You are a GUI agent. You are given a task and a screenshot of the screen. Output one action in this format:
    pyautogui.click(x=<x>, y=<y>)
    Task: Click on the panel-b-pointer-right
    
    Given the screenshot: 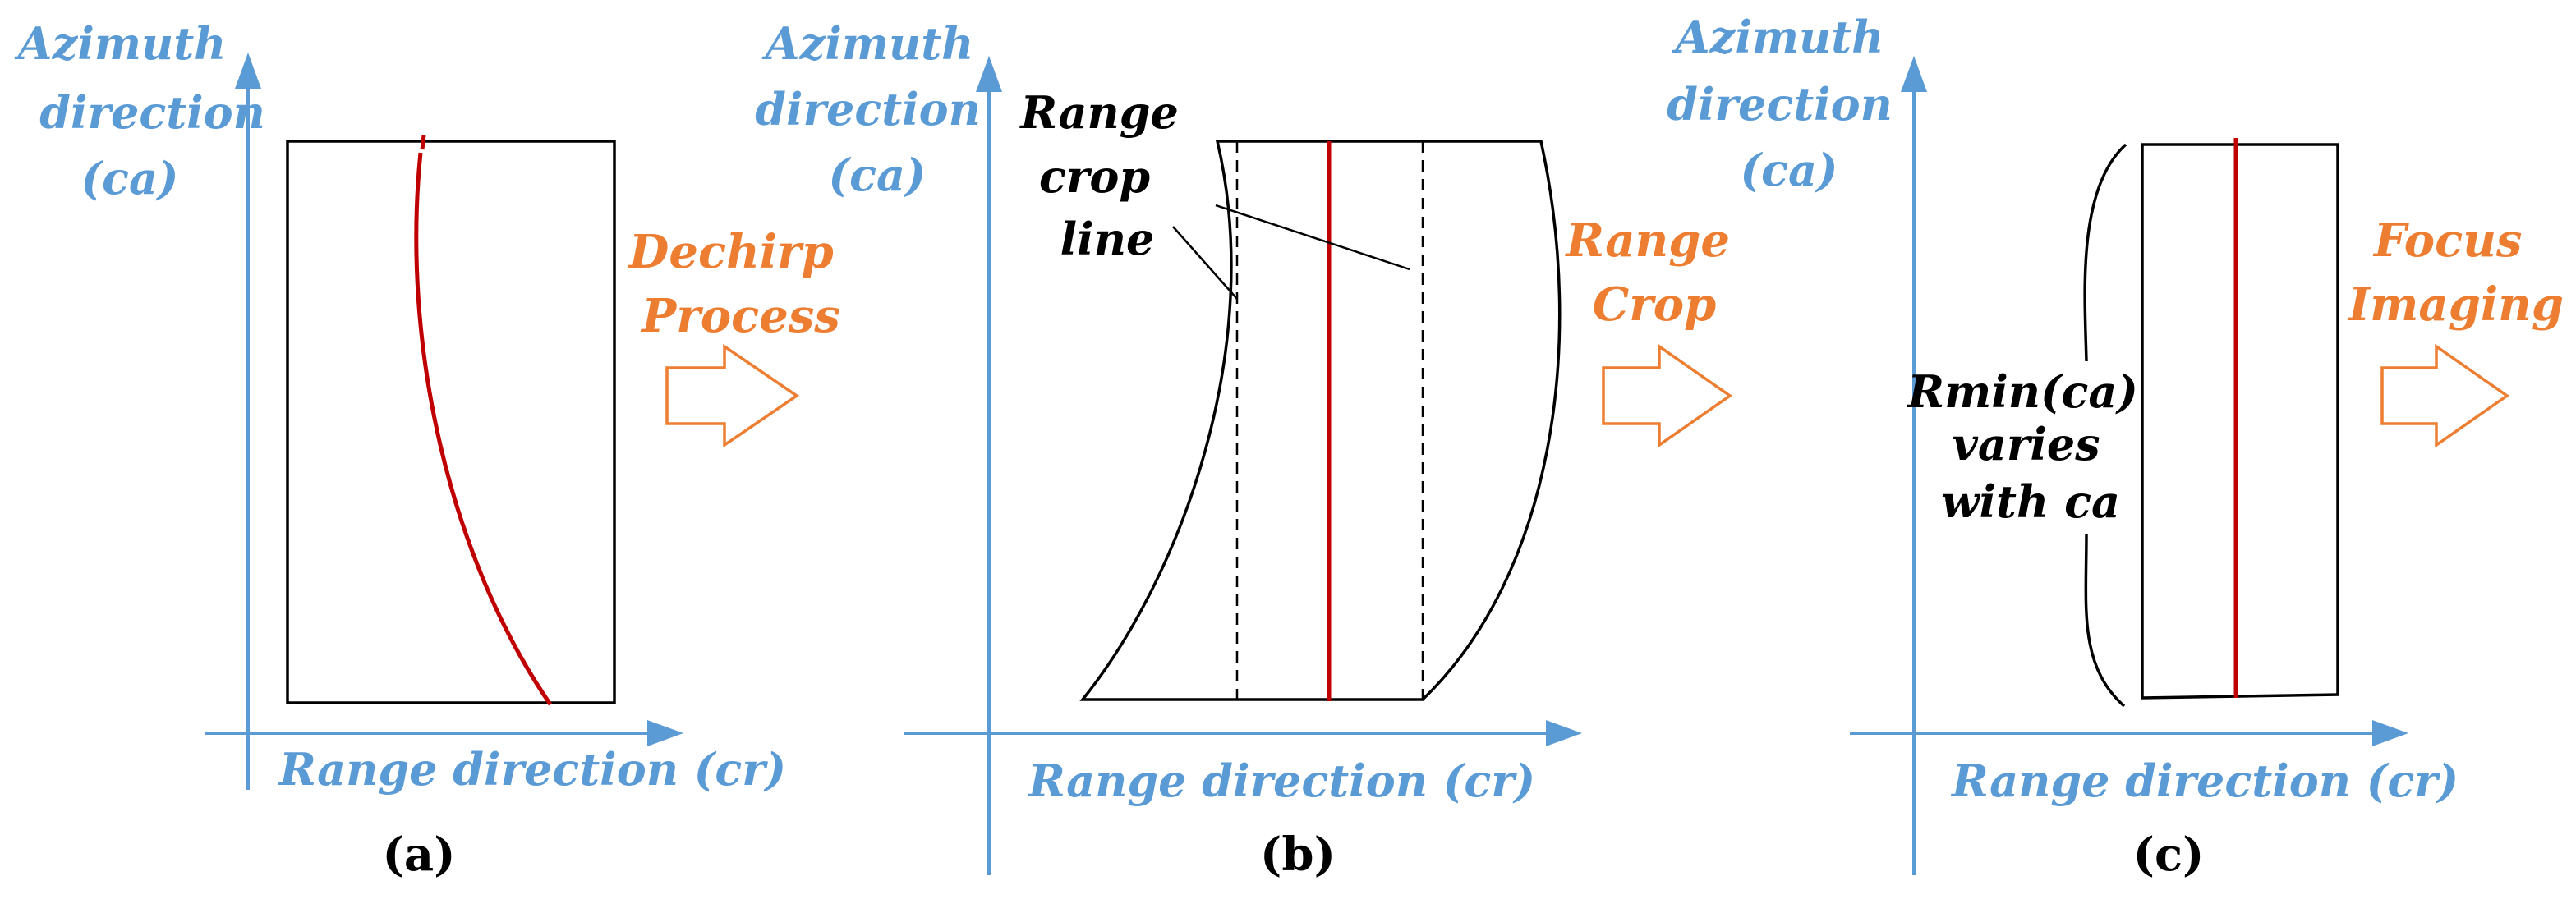 What is the action you would take?
    pyautogui.click(x=1312, y=238)
    